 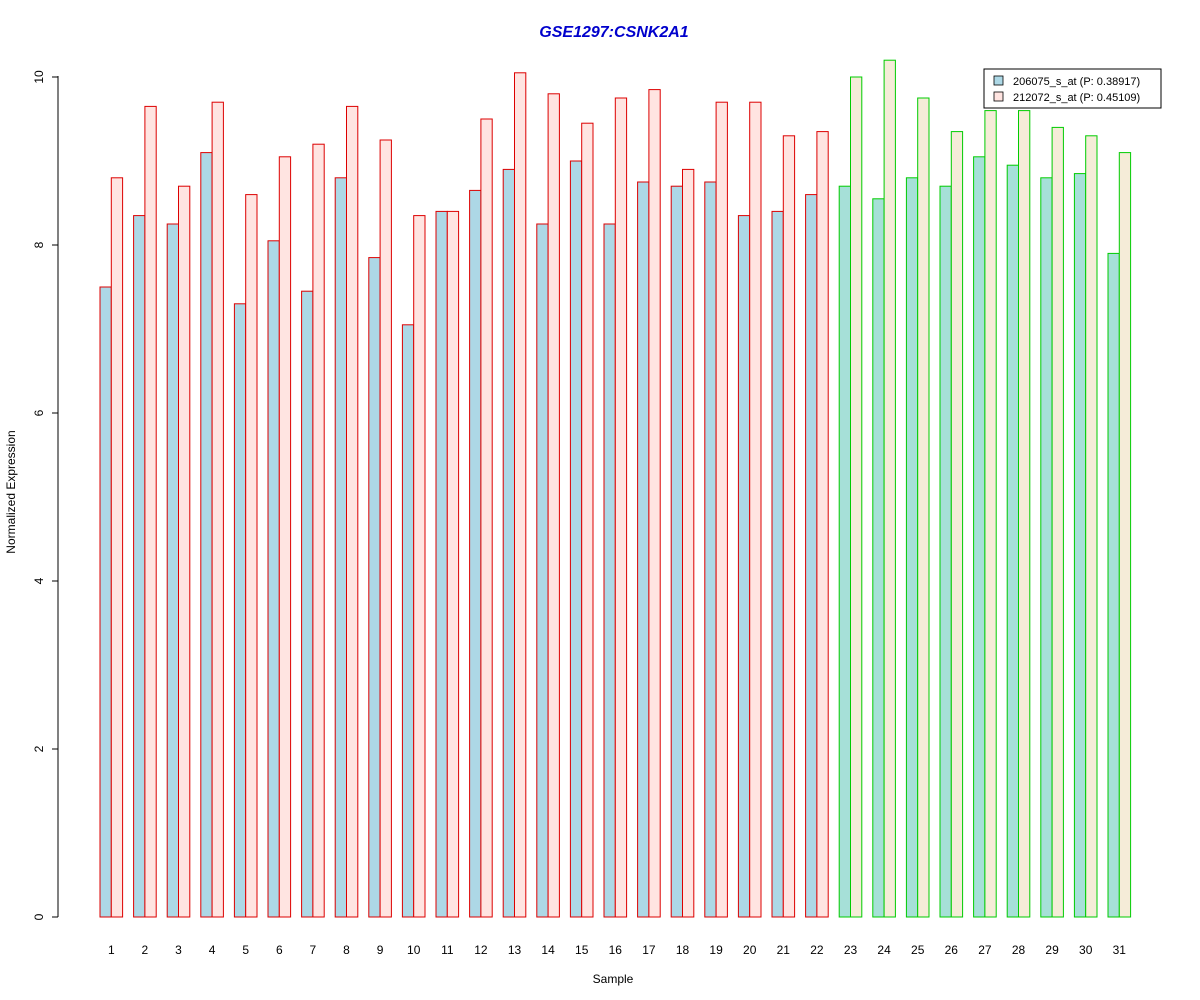 I want to click on y-tick-label: 4, so click(x=39, y=580).